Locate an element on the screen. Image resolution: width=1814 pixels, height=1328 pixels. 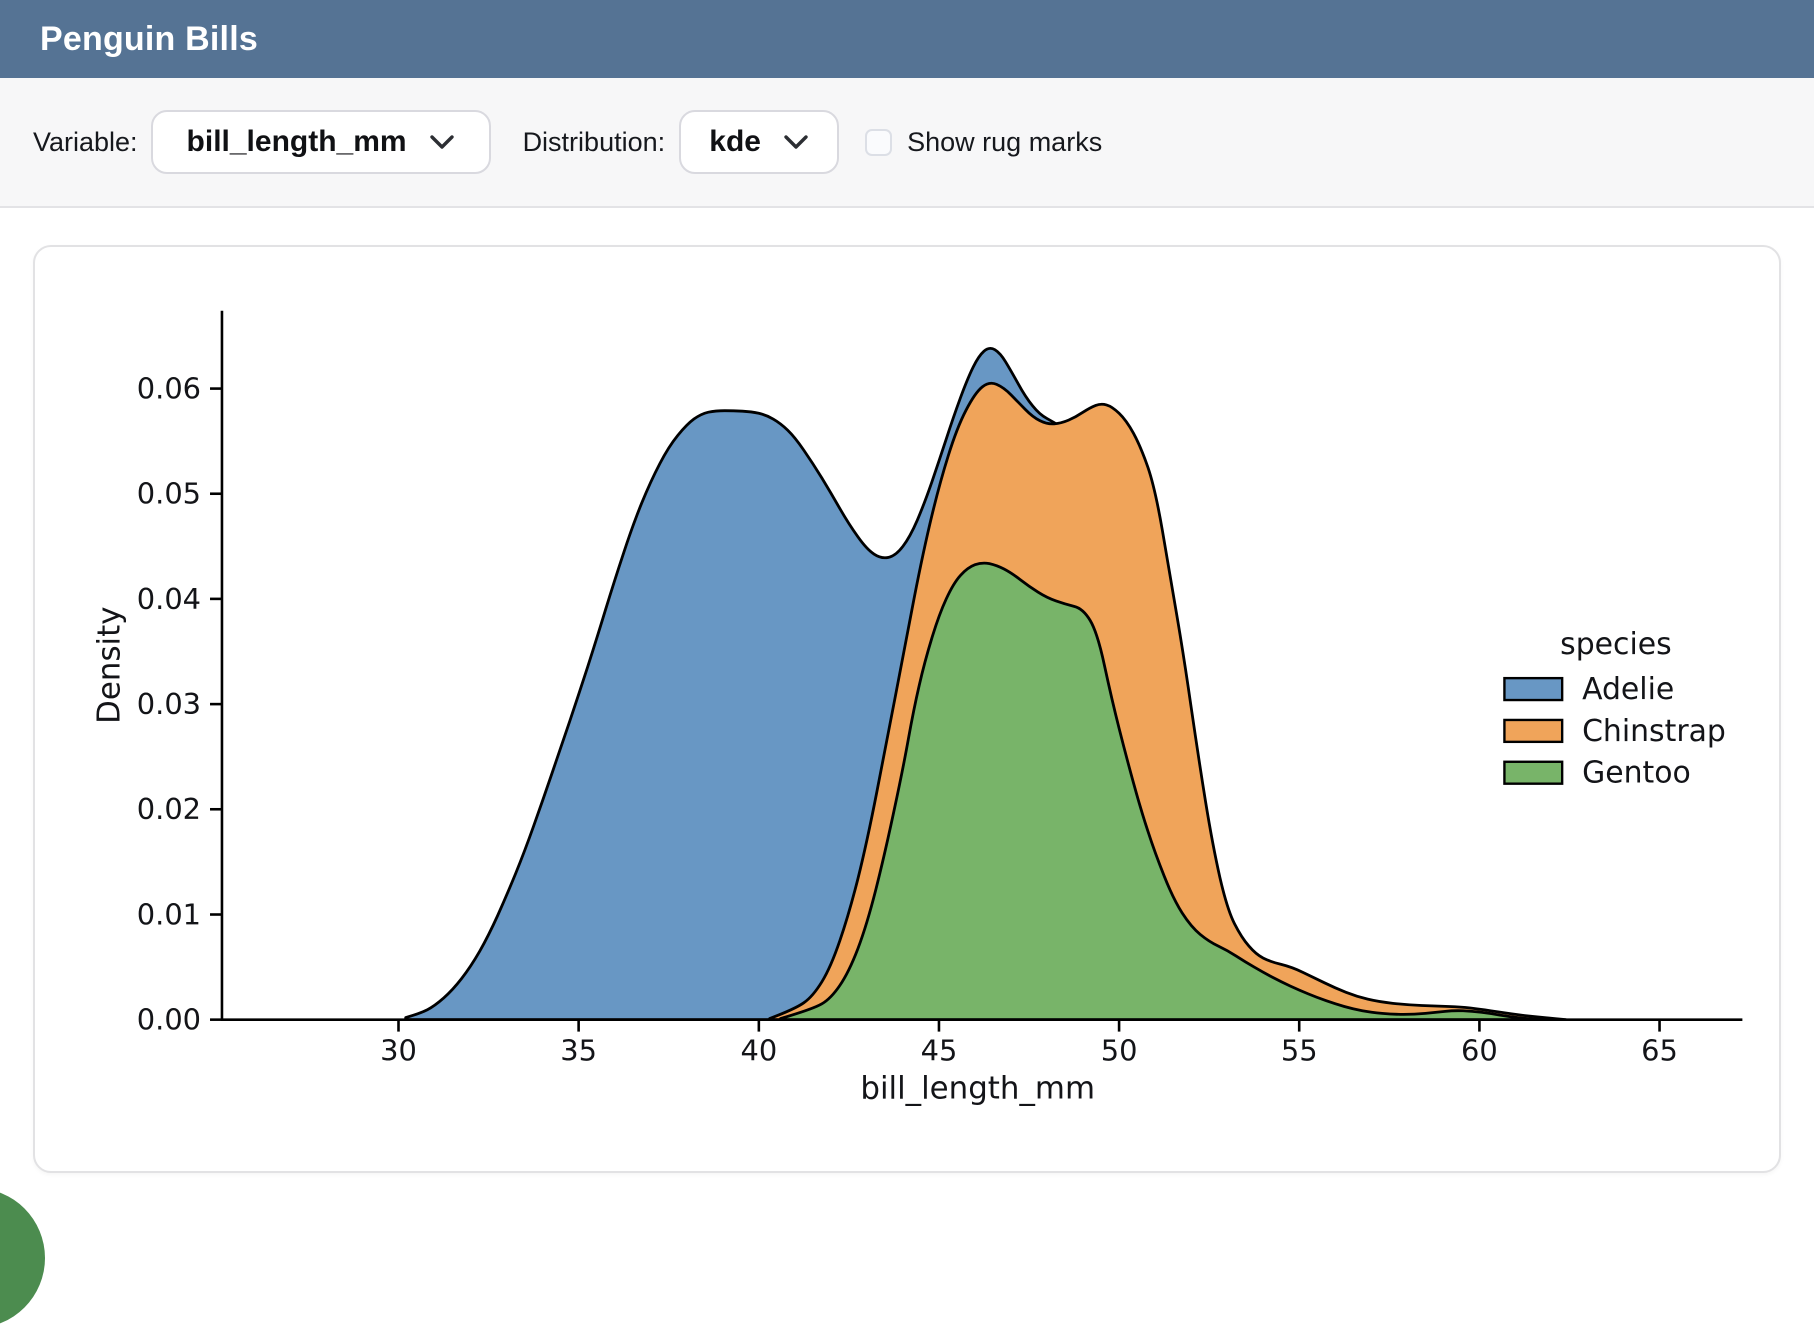
x-tick-label: 40 is located at coordinates (758, 1050).